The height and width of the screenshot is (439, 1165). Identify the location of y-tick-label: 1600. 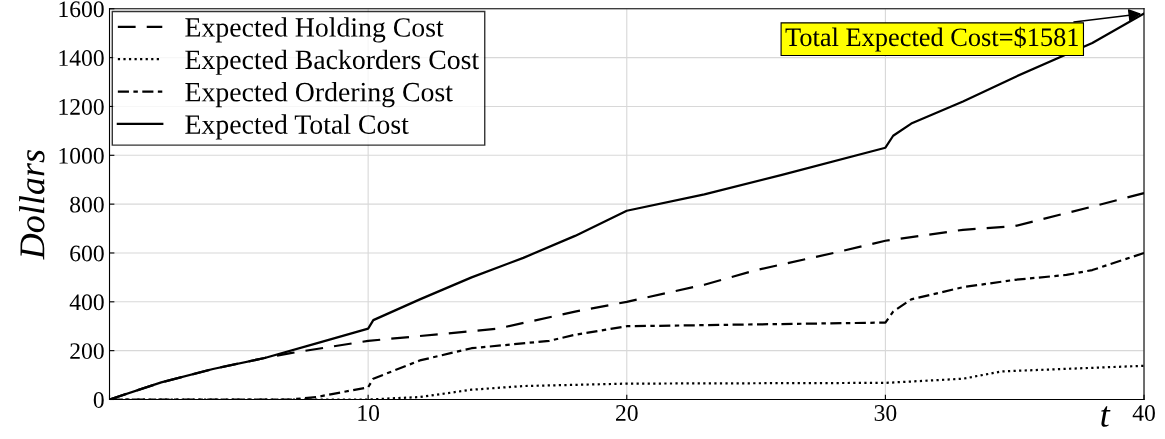
(81, 9).